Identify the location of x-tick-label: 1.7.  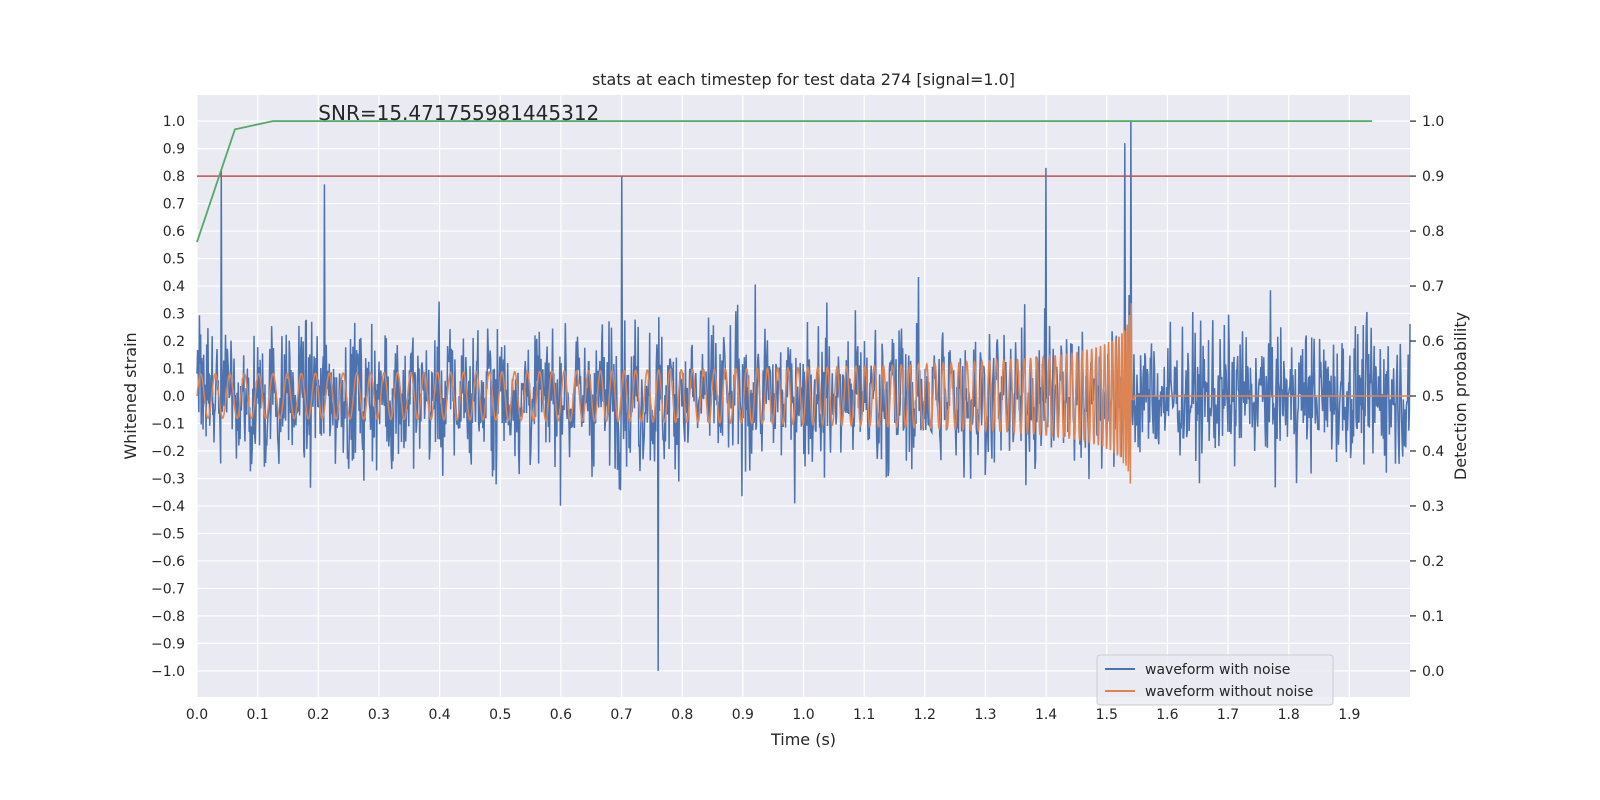
(1228, 715).